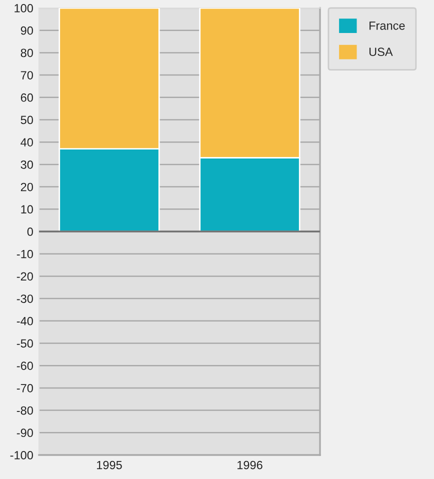 The width and height of the screenshot is (434, 479). I want to click on y-tick-label: 70, so click(26, 75).